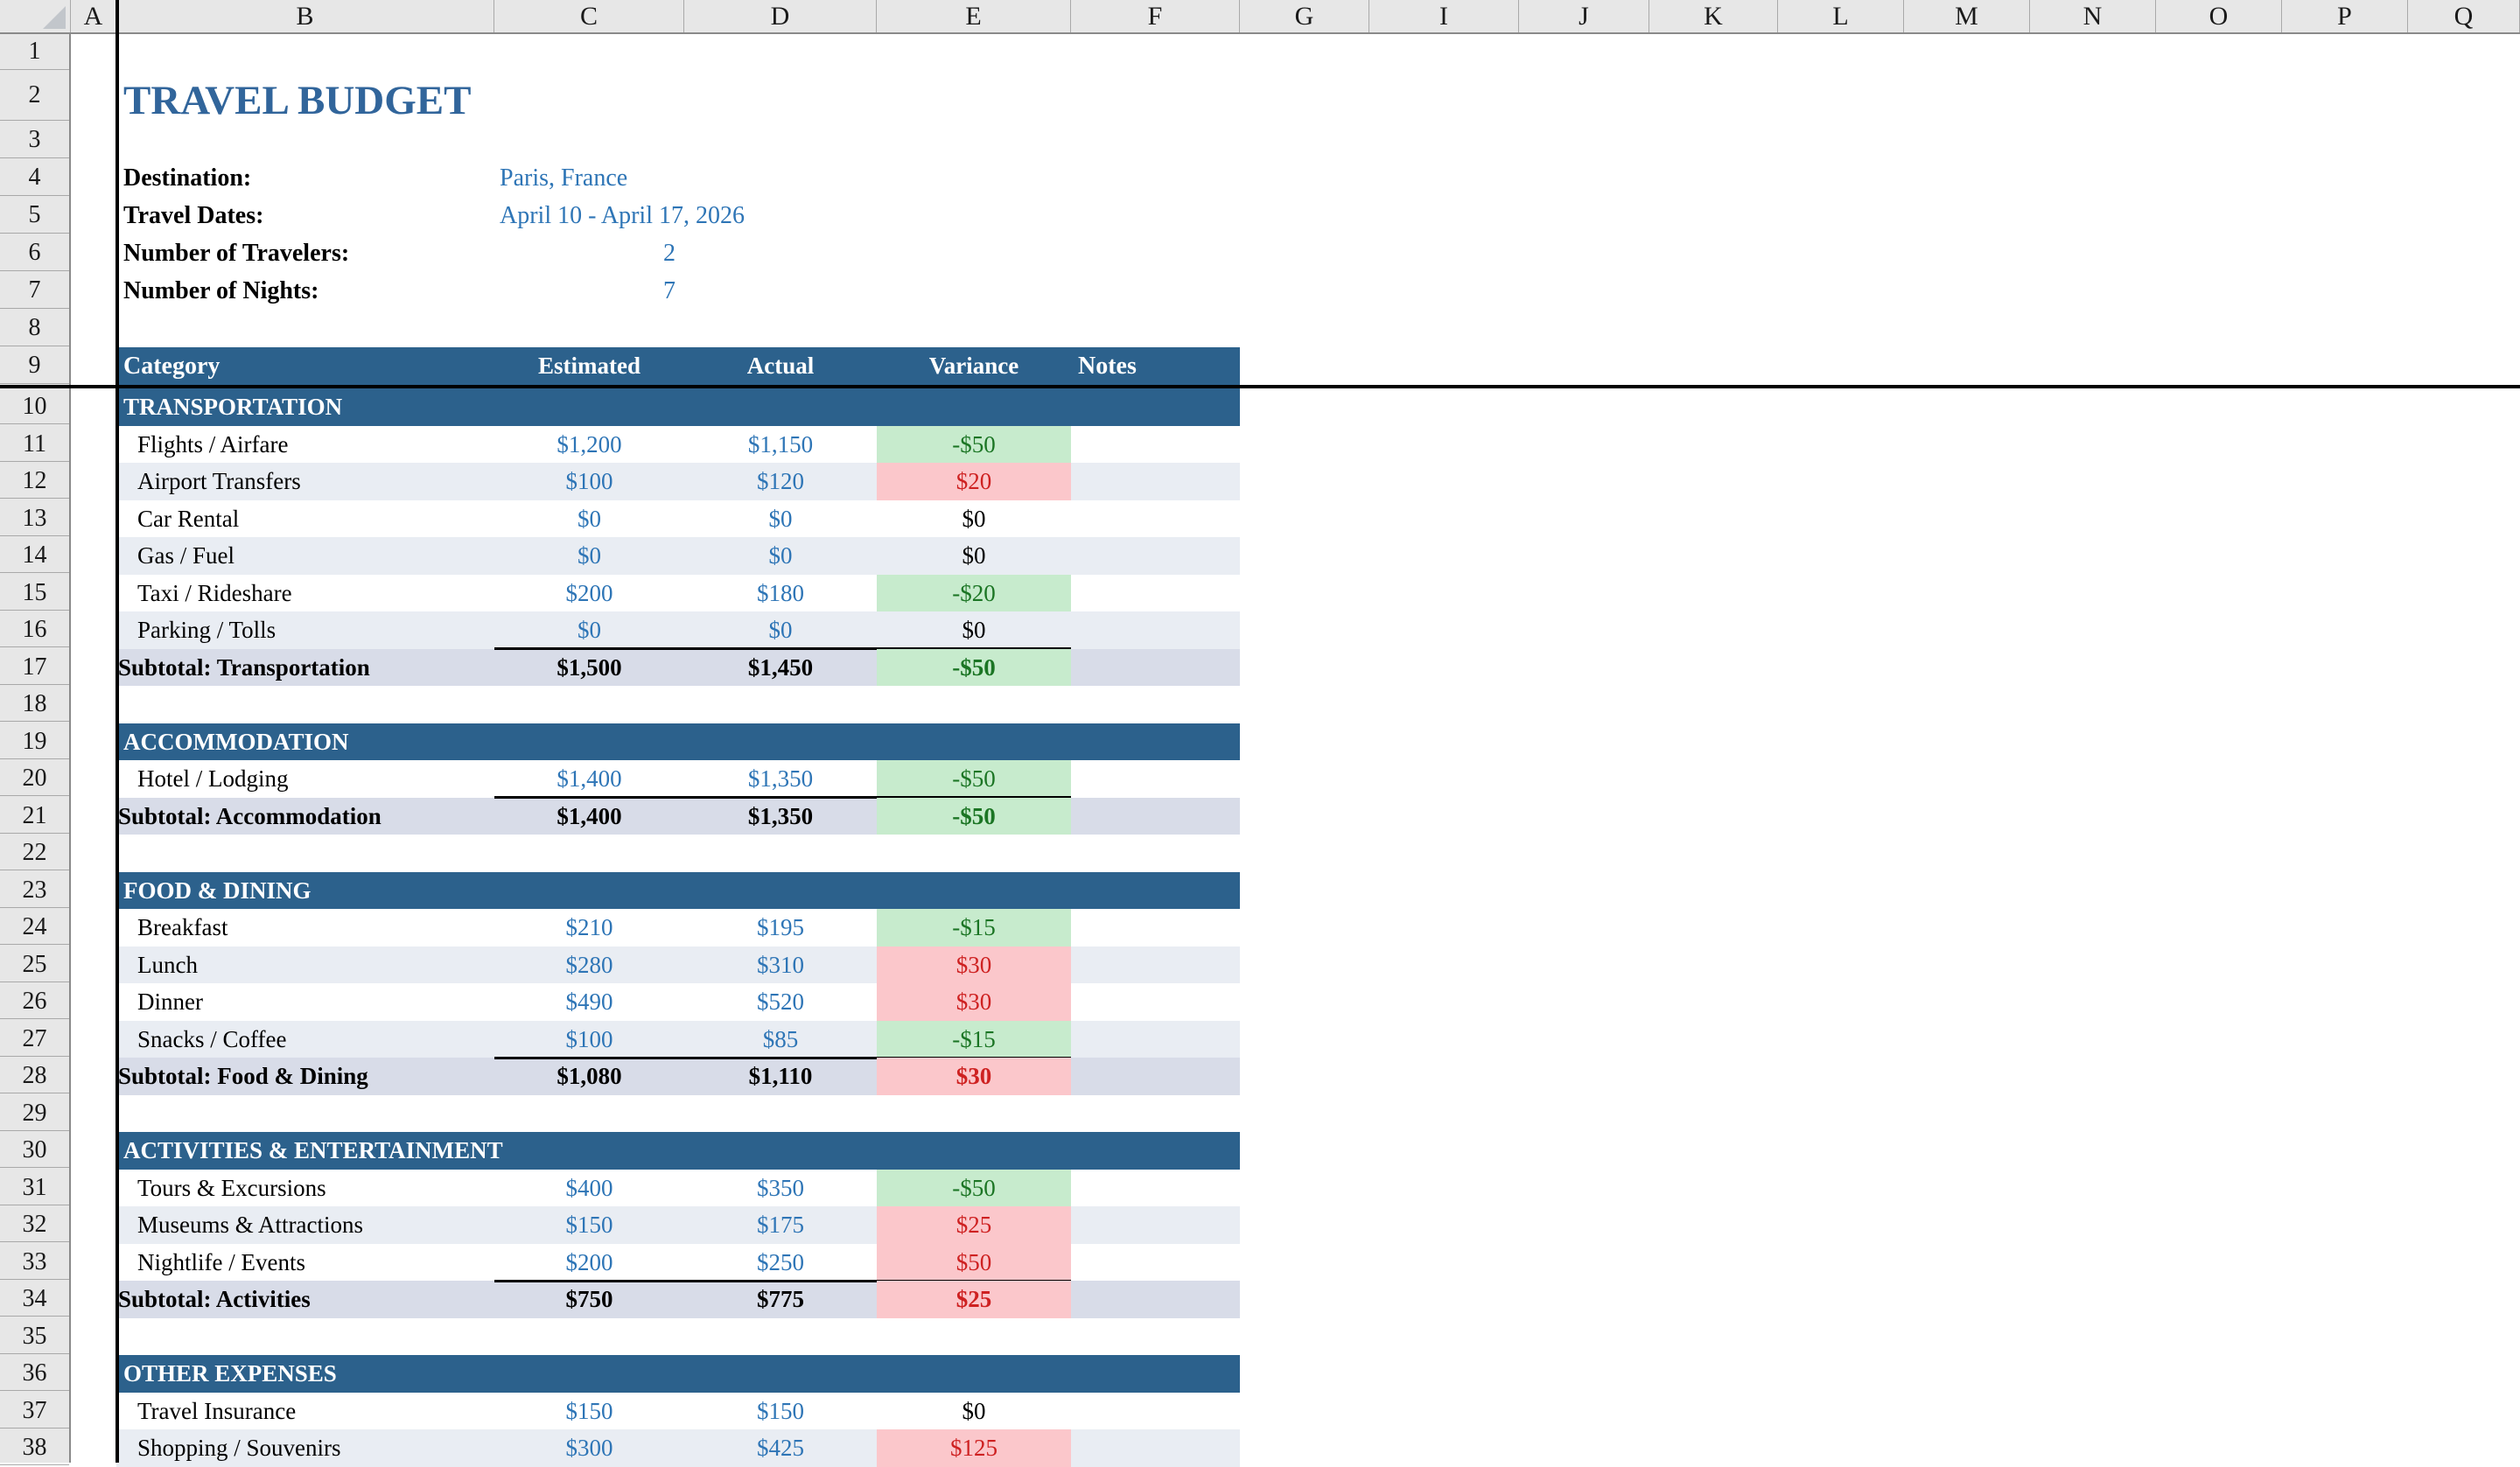  Describe the element at coordinates (780, 444) in the screenshot. I see `actual-cell: $1,150` at that location.